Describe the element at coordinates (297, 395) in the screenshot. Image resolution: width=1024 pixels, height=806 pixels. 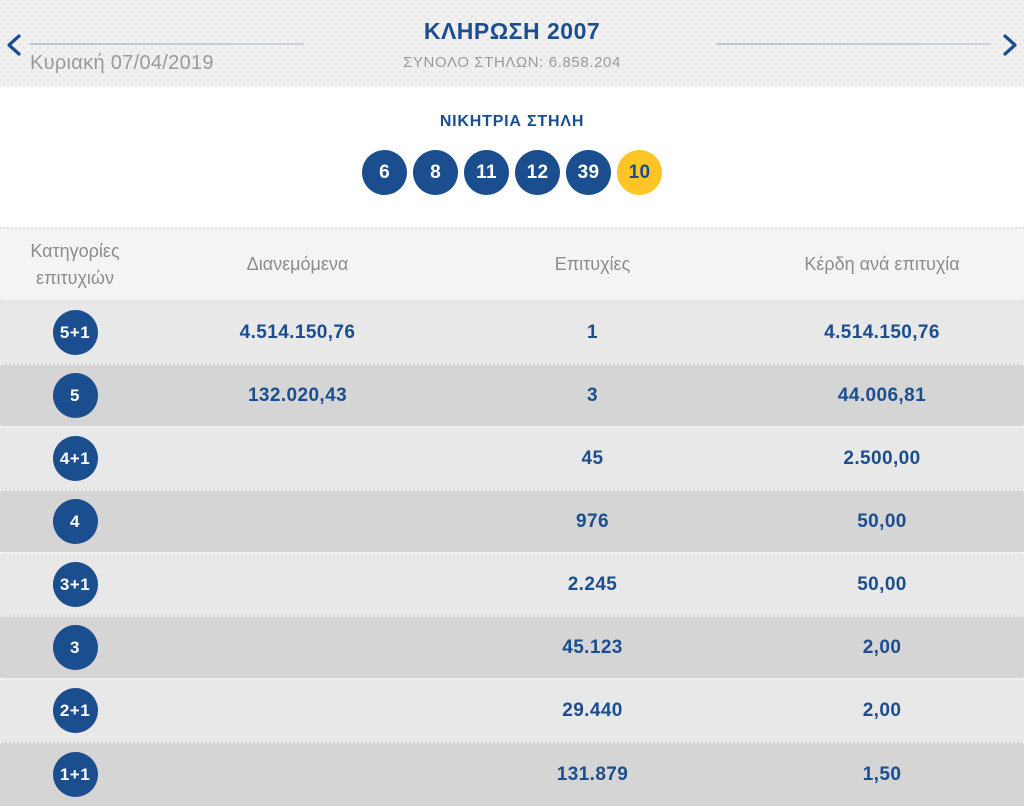
I see `distributed-value: 132.020,43` at that location.